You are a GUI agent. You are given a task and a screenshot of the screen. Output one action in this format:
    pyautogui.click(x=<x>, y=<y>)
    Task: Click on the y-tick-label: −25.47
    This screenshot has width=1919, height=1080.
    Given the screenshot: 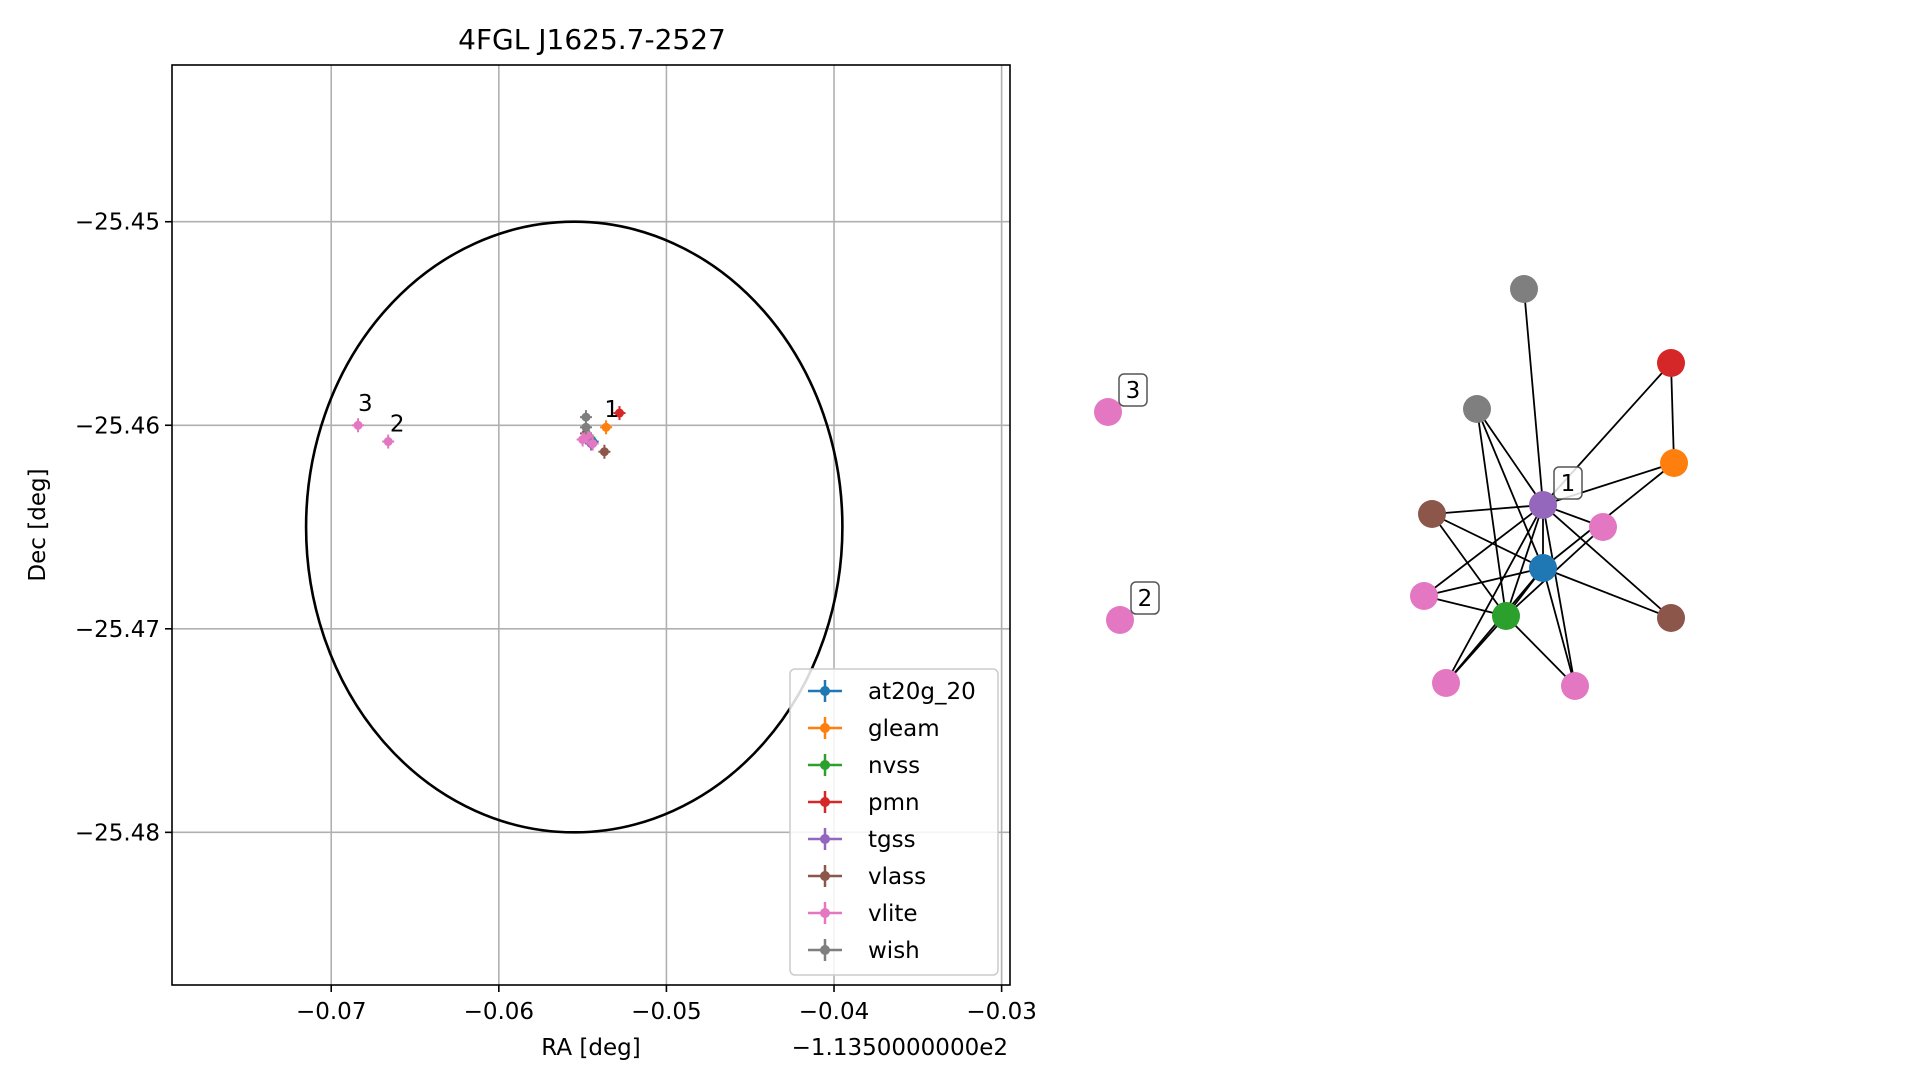 What is the action you would take?
    pyautogui.click(x=117, y=630)
    